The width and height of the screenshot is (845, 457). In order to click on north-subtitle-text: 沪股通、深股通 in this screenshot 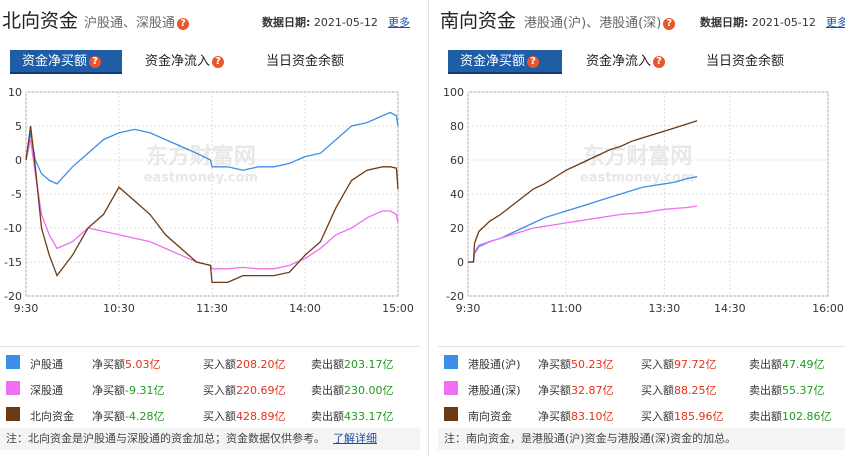, I will do `click(130, 23)`.